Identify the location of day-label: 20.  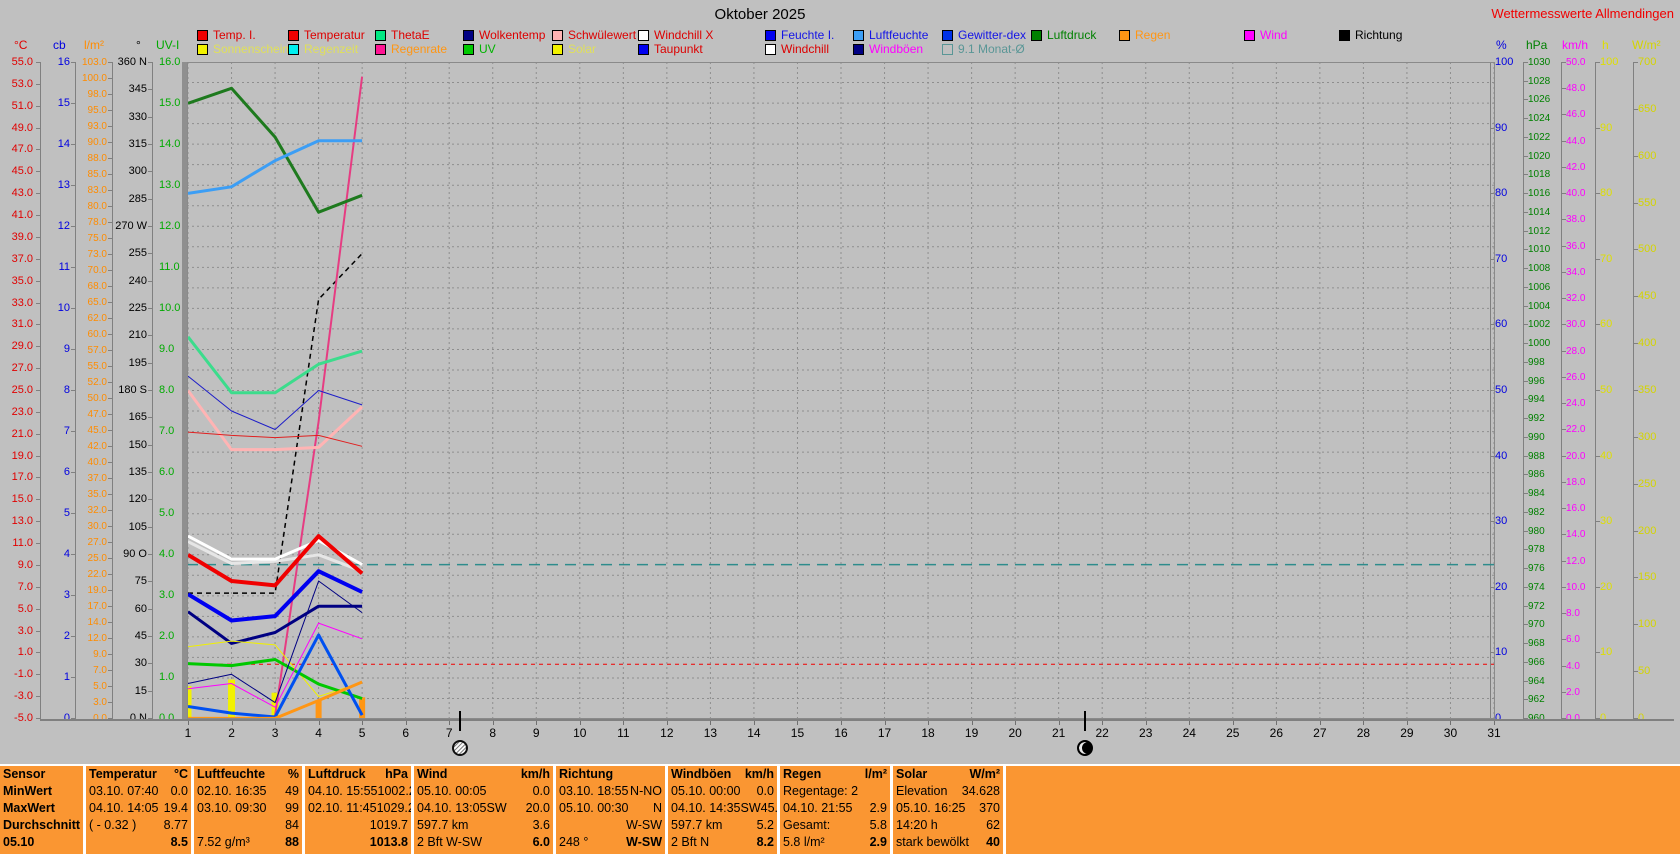
(1015, 733).